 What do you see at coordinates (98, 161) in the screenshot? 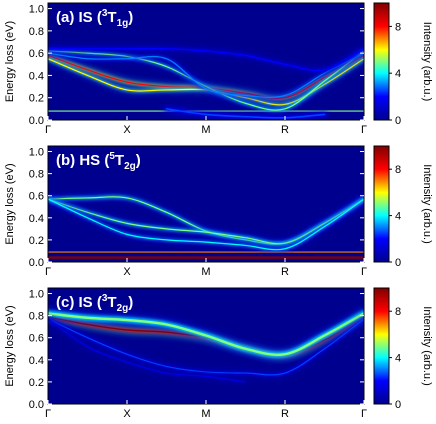
I see `panel-title: (b) HS (5T2g)` at bounding box center [98, 161].